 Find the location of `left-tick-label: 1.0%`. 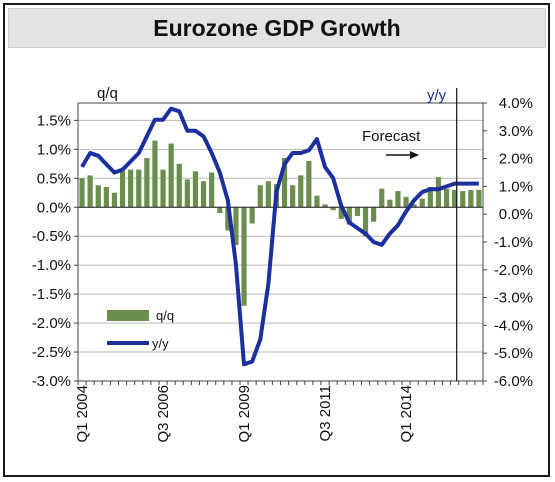

left-tick-label: 1.0% is located at coordinates (54, 149).